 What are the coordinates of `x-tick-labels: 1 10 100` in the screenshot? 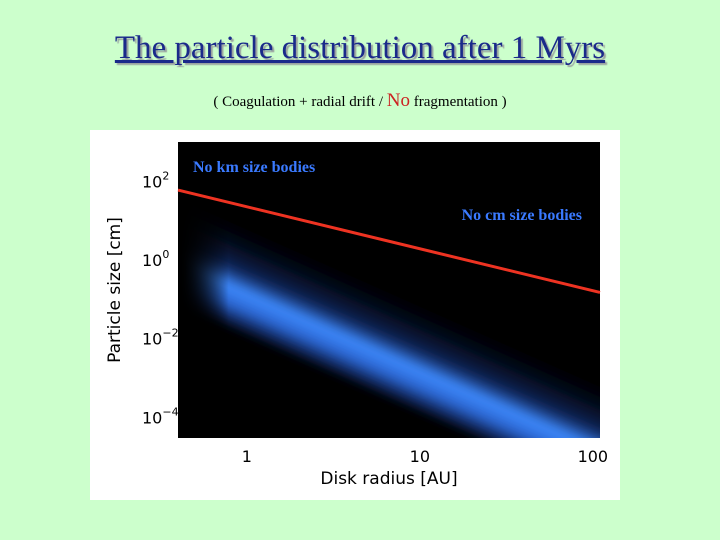 It's located at (425, 456).